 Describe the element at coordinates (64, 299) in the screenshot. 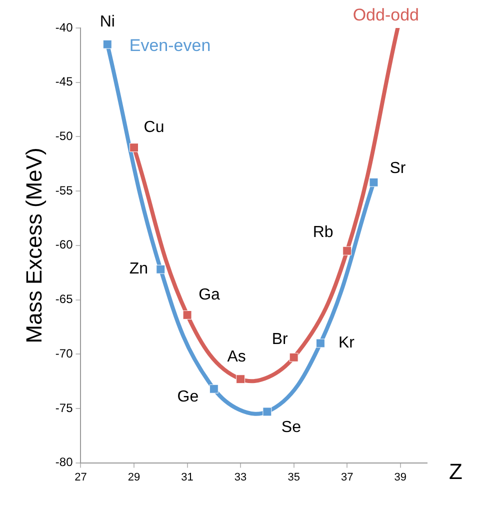

I see `y-tick-label: -65` at that location.